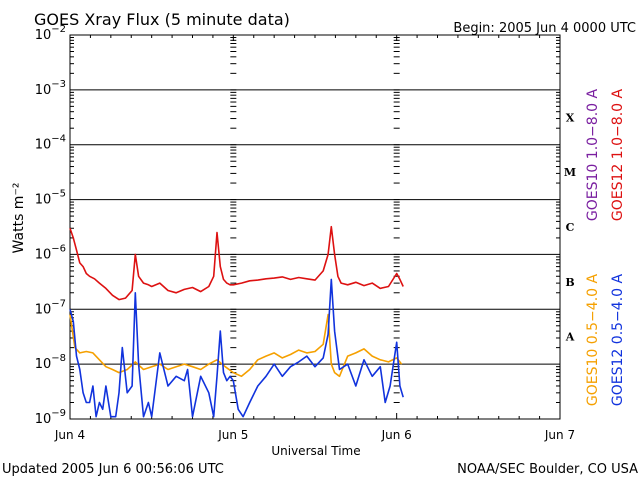 Image resolution: width=640 pixels, height=480 pixels. What do you see at coordinates (50, 252) in the screenshot?
I see `y-tick-label: 10⁻⁶` at bounding box center [50, 252].